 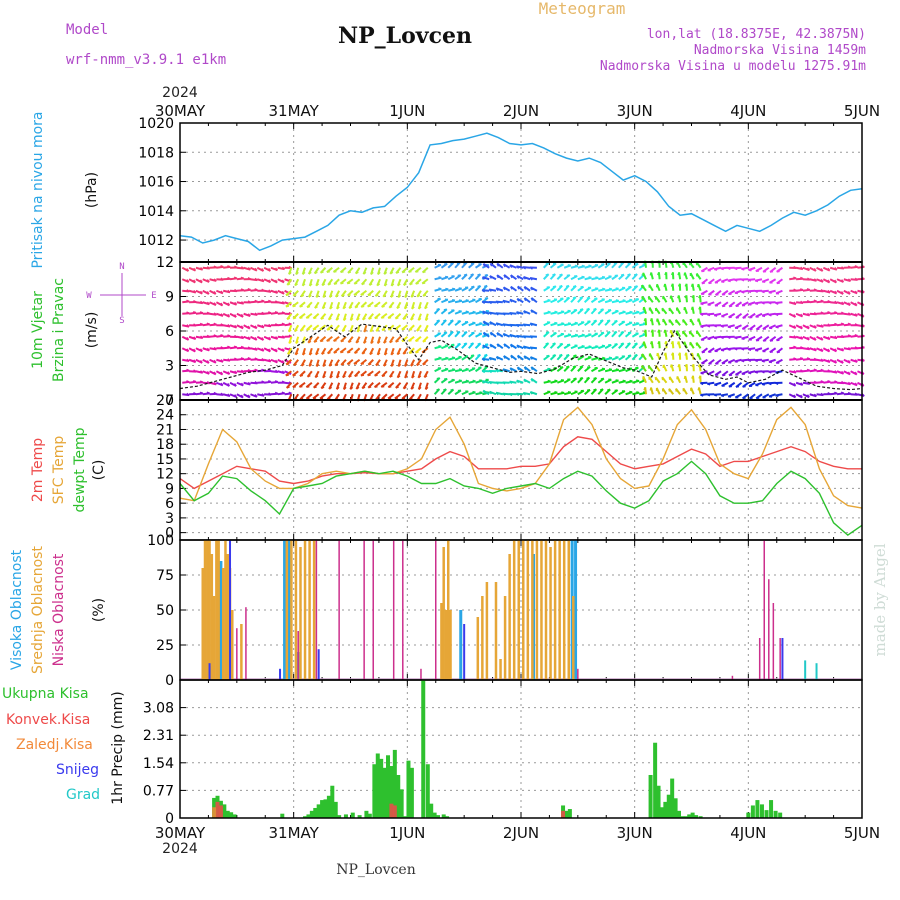 What do you see at coordinates (156, 241) in the screenshot?
I see `y-tick-label: 1012` at bounding box center [156, 241].